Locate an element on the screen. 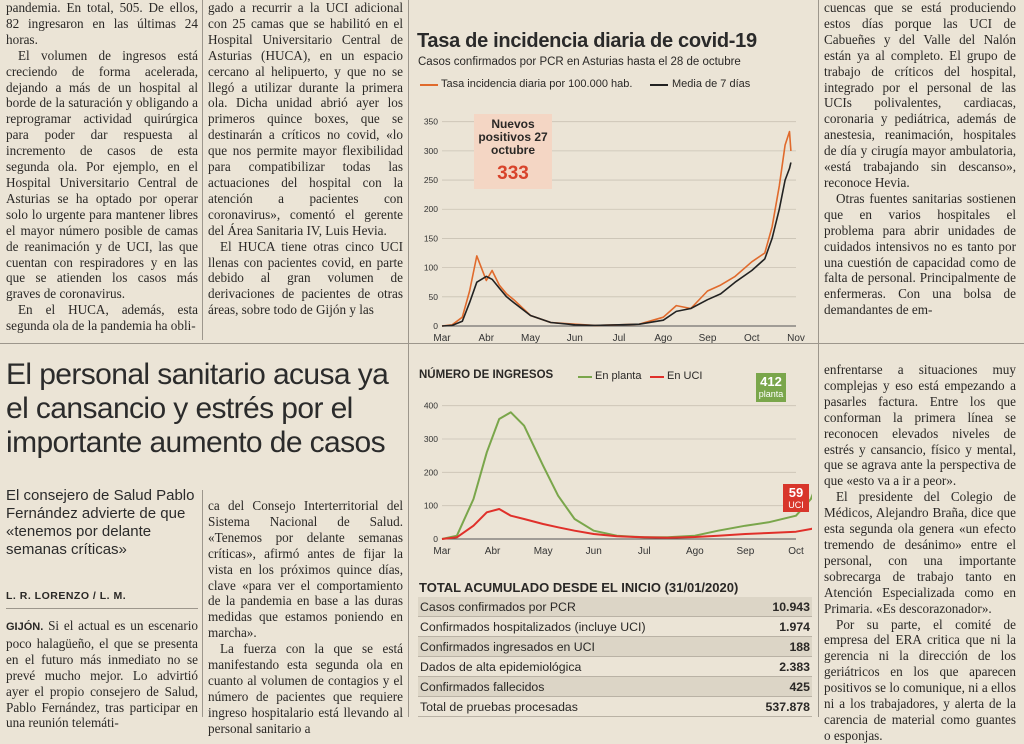  table-row: Casos confirmados por PCR 10.943 is located at coordinates (615, 607).